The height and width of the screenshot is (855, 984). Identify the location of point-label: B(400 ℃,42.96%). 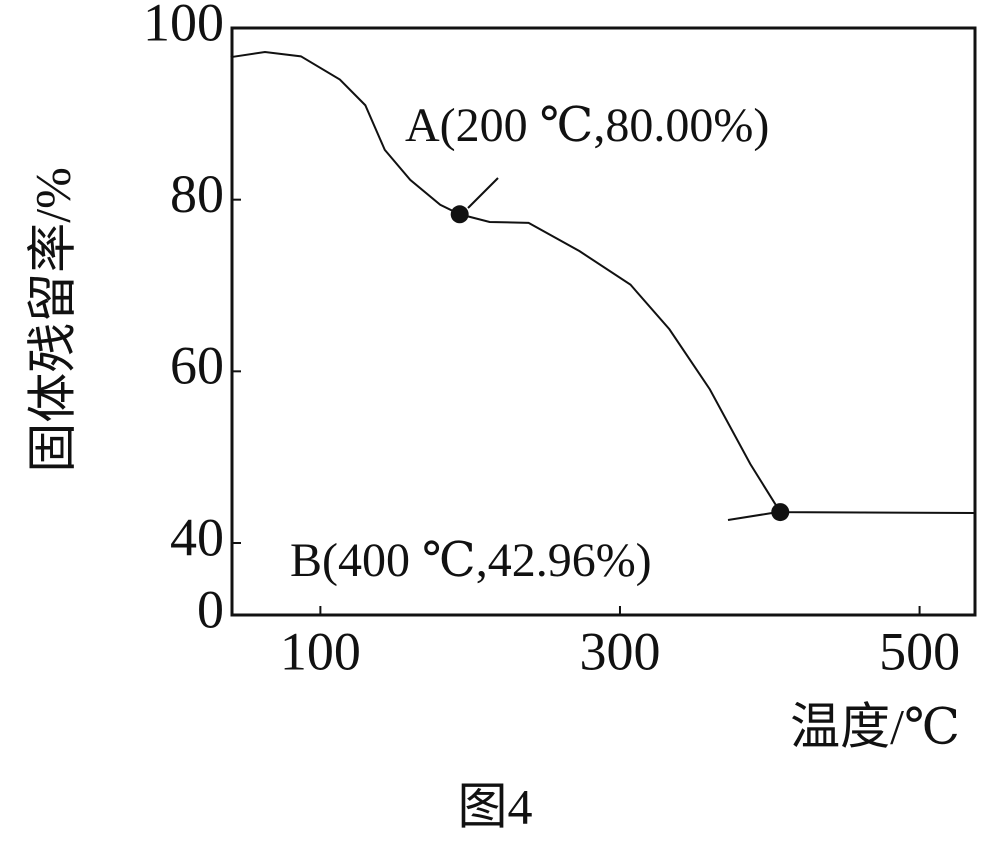
(471, 560).